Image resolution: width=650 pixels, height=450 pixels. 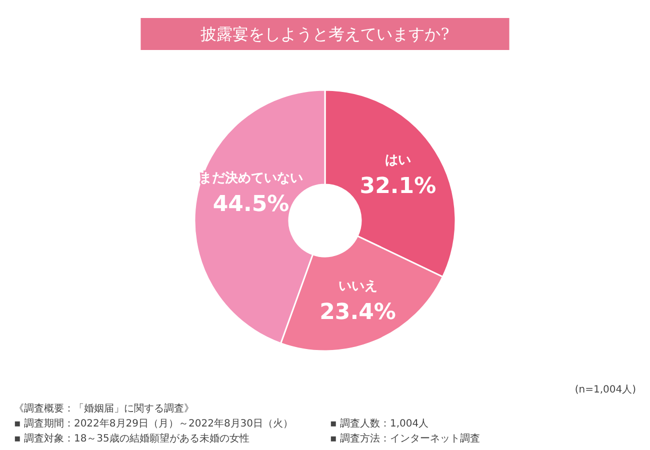 What do you see at coordinates (325, 34) in the screenshot?
I see `chart-title: 披露宴をしようと考えていますか?` at bounding box center [325, 34].